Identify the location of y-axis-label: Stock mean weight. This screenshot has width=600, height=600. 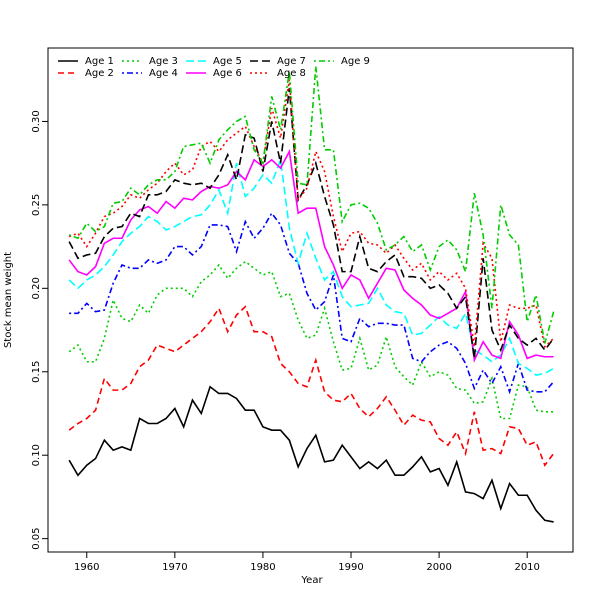
(8, 300).